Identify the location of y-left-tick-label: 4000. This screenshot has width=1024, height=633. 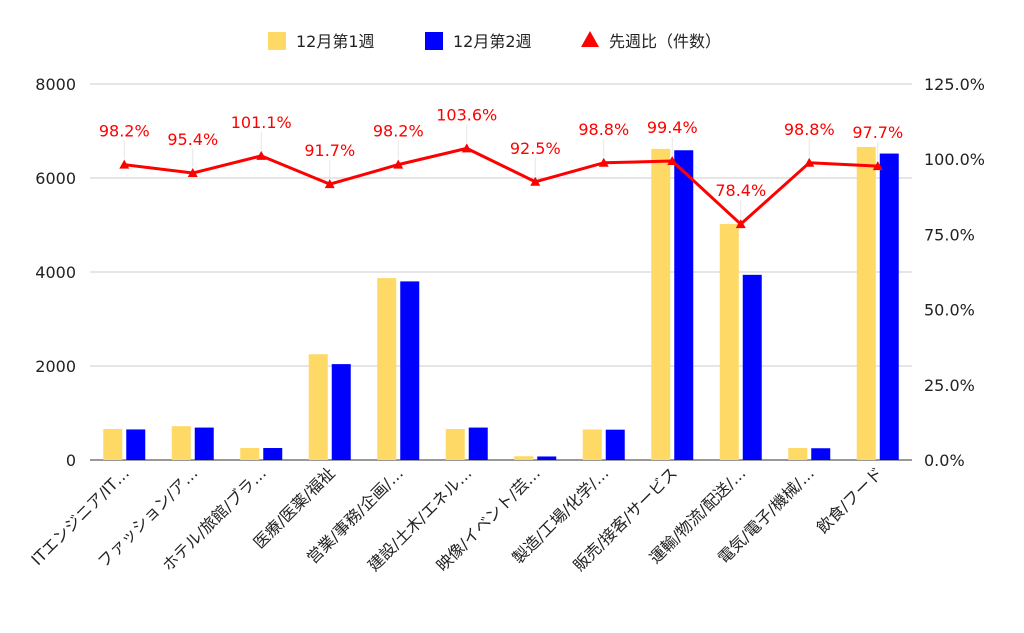
(55, 272).